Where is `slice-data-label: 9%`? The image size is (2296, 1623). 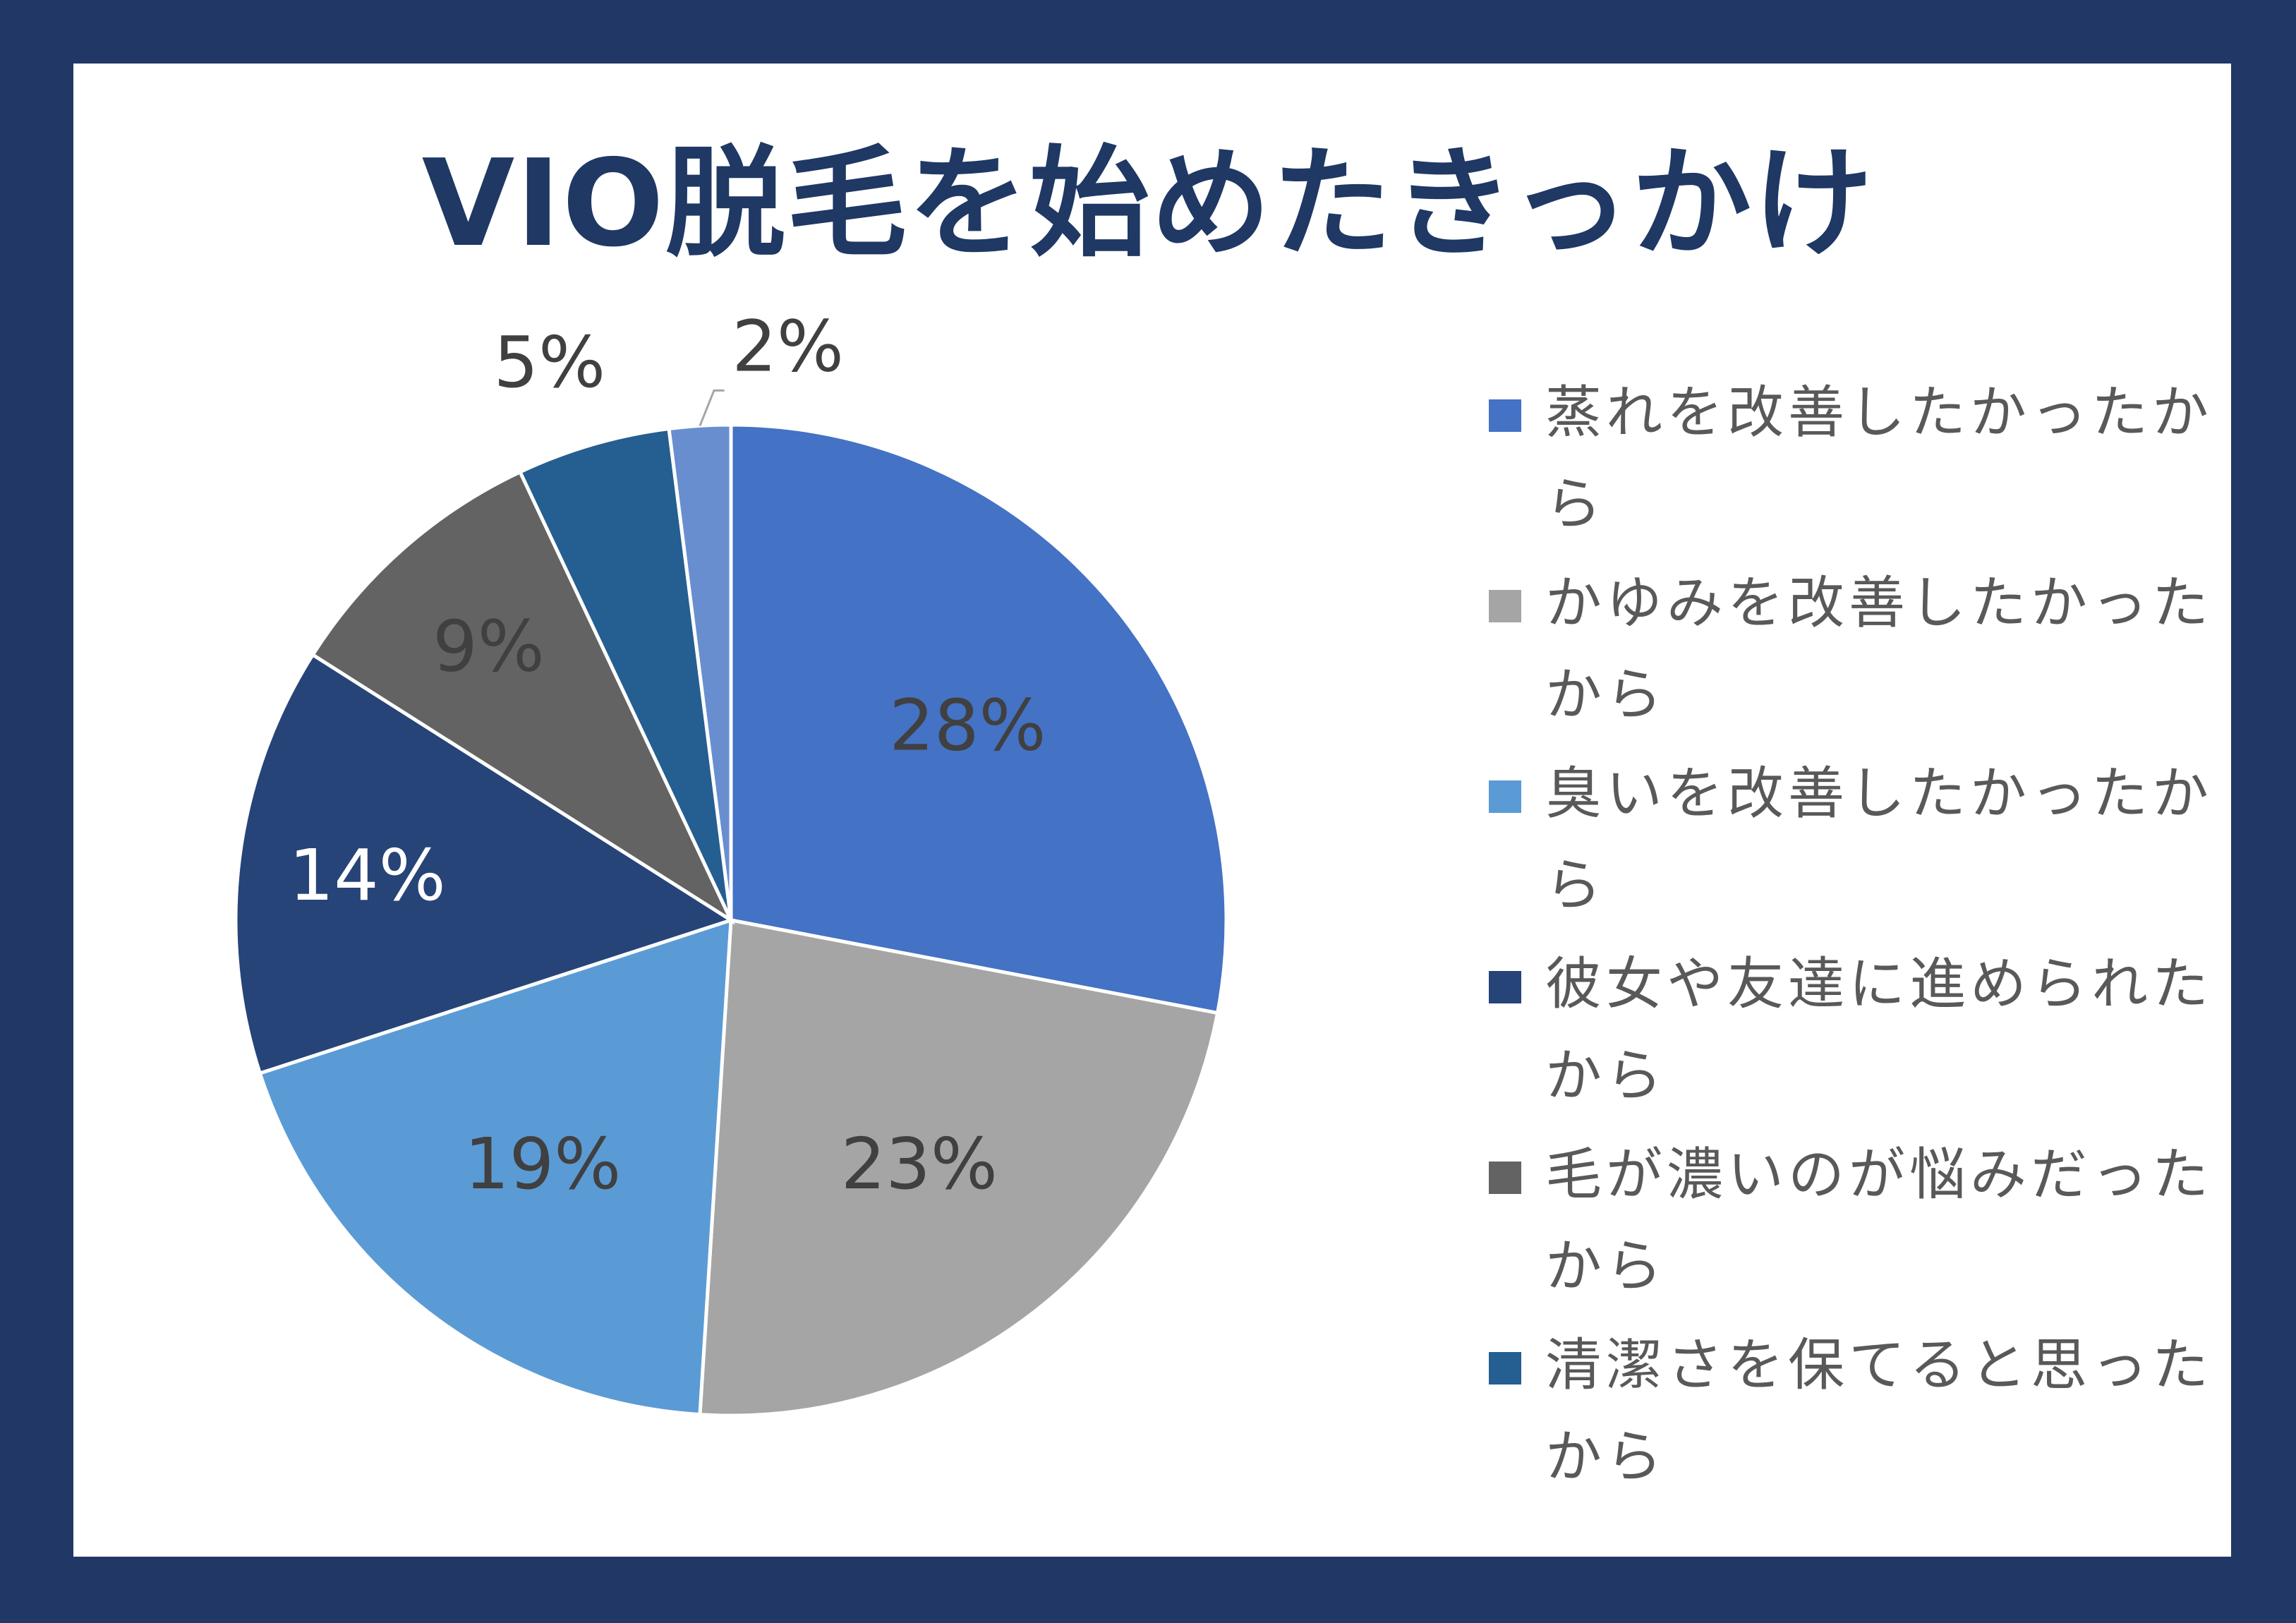
slice-data-label: 9% is located at coordinates (489, 646).